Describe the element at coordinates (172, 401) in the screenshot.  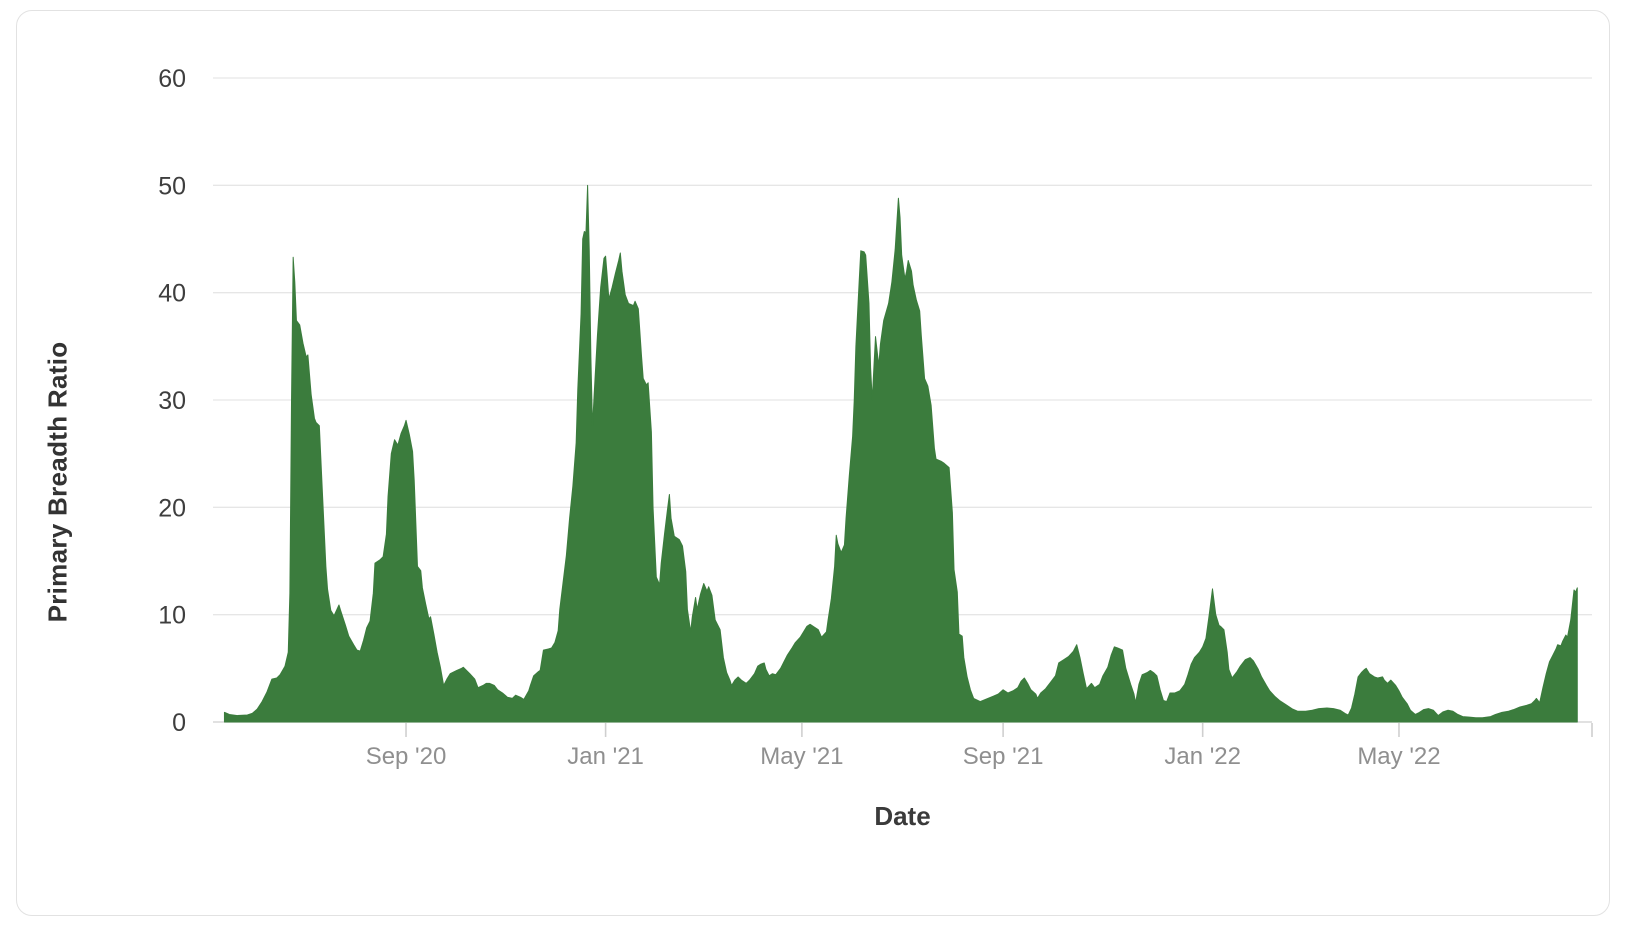
I see `y-tick-label: 30` at that location.